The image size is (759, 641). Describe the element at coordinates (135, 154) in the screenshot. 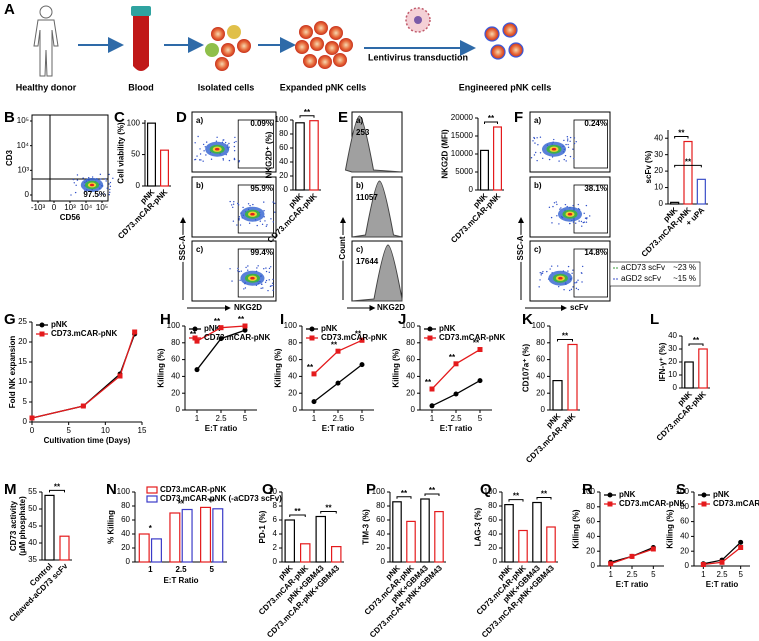

I see `y-tick-label: 50` at that location.